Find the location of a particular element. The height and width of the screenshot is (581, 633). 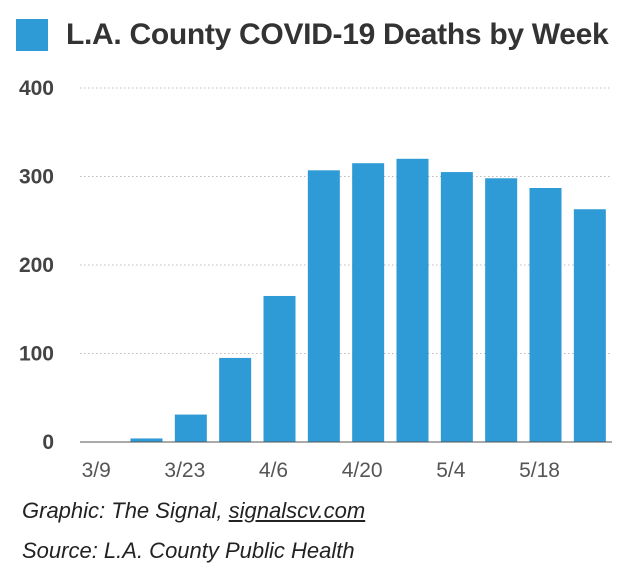

x-tick-label: 4/6 is located at coordinates (273, 470).